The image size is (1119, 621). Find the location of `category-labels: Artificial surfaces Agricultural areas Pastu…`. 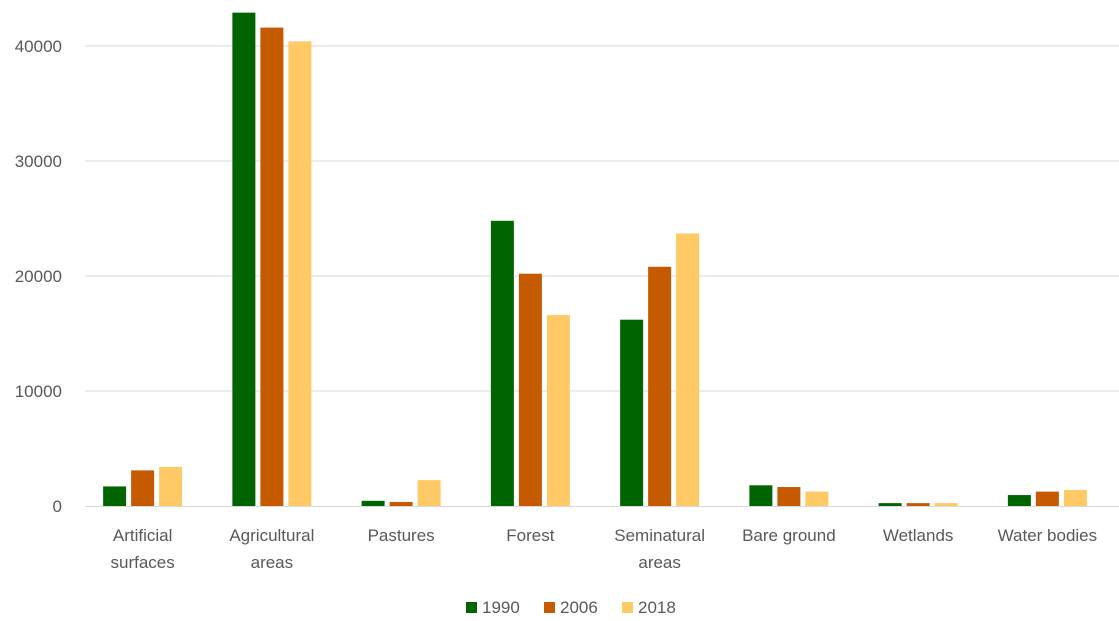

category-labels: Artificial surfaces Agricultural areas Pastu… is located at coordinates (604, 549).